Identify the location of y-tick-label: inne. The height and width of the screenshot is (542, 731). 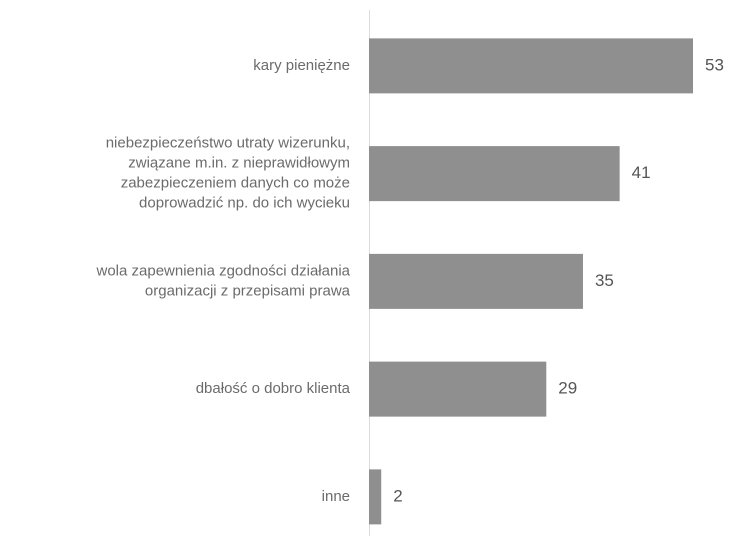
(336, 496).